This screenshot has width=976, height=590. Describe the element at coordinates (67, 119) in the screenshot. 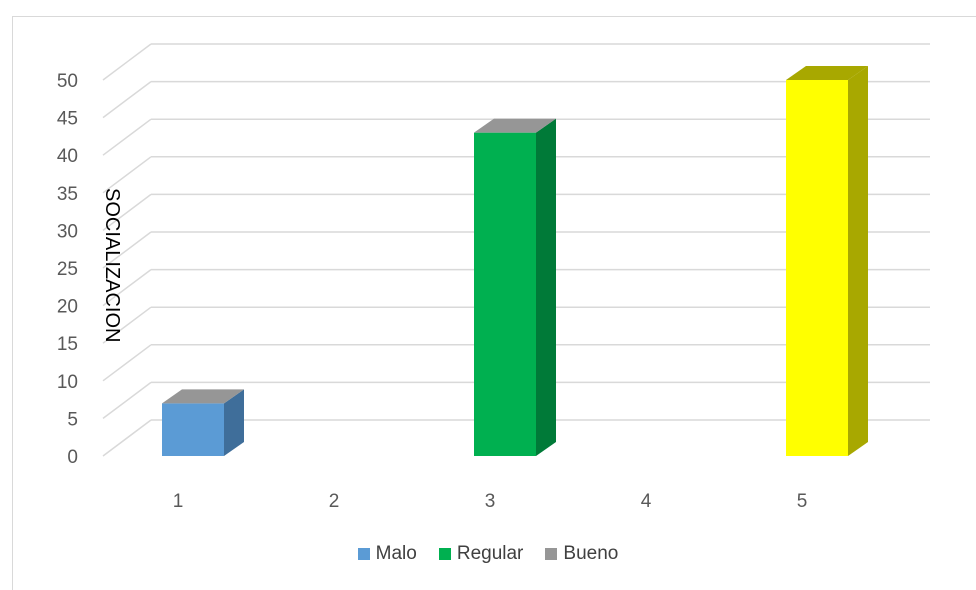

I see `y-tick-label: 45` at that location.